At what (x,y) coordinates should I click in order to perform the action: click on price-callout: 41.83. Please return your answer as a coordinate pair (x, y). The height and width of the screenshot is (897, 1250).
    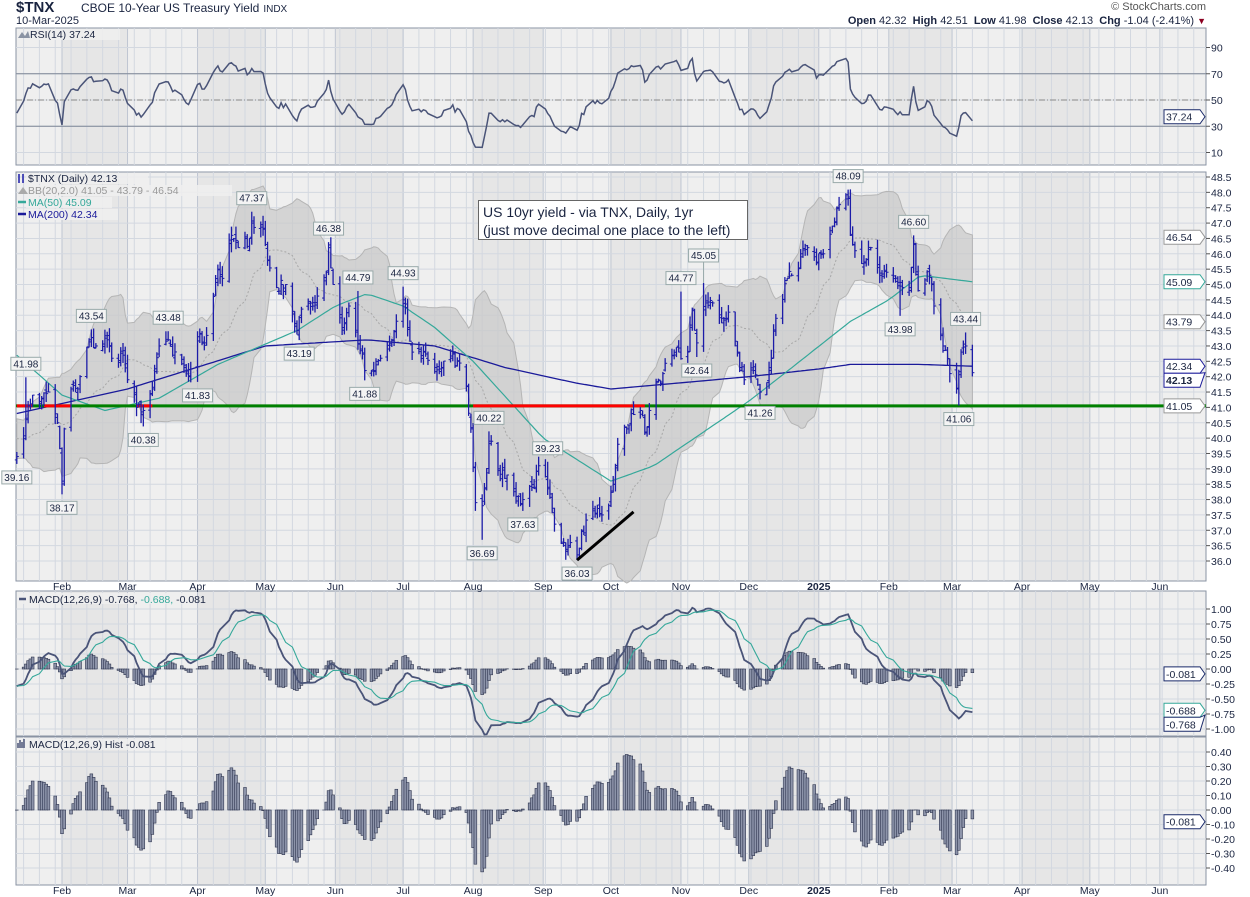
    Looking at the image, I should click on (198, 395).